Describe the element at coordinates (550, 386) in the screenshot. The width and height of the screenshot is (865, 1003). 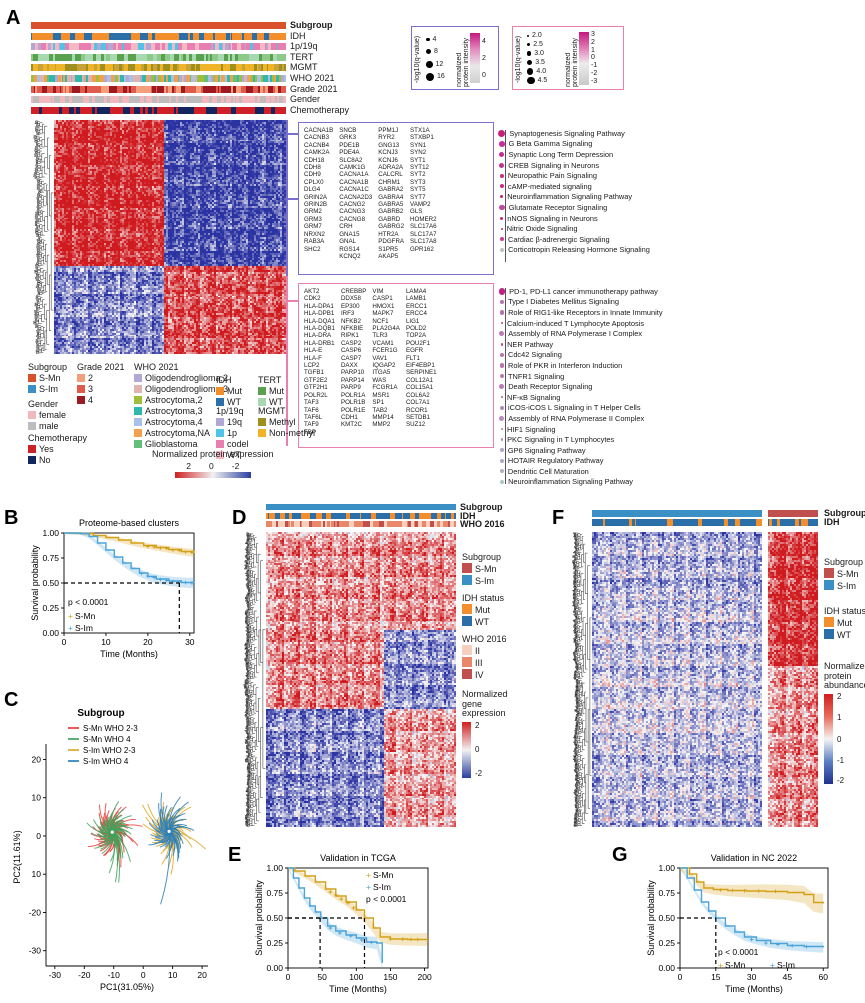
I see `pathway-label: Death Receptor Signaling` at that location.